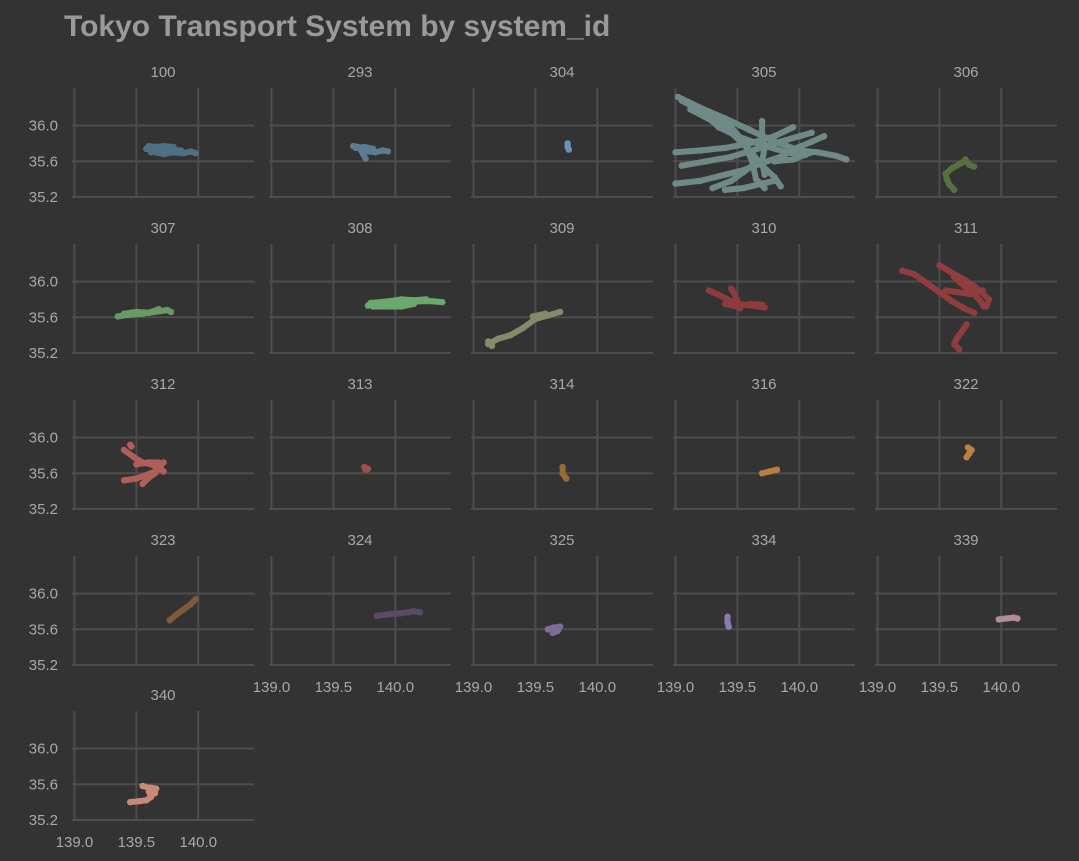 The height and width of the screenshot is (861, 1079). Describe the element at coordinates (360, 443) in the screenshot. I see `facet-panel: 313` at that location.